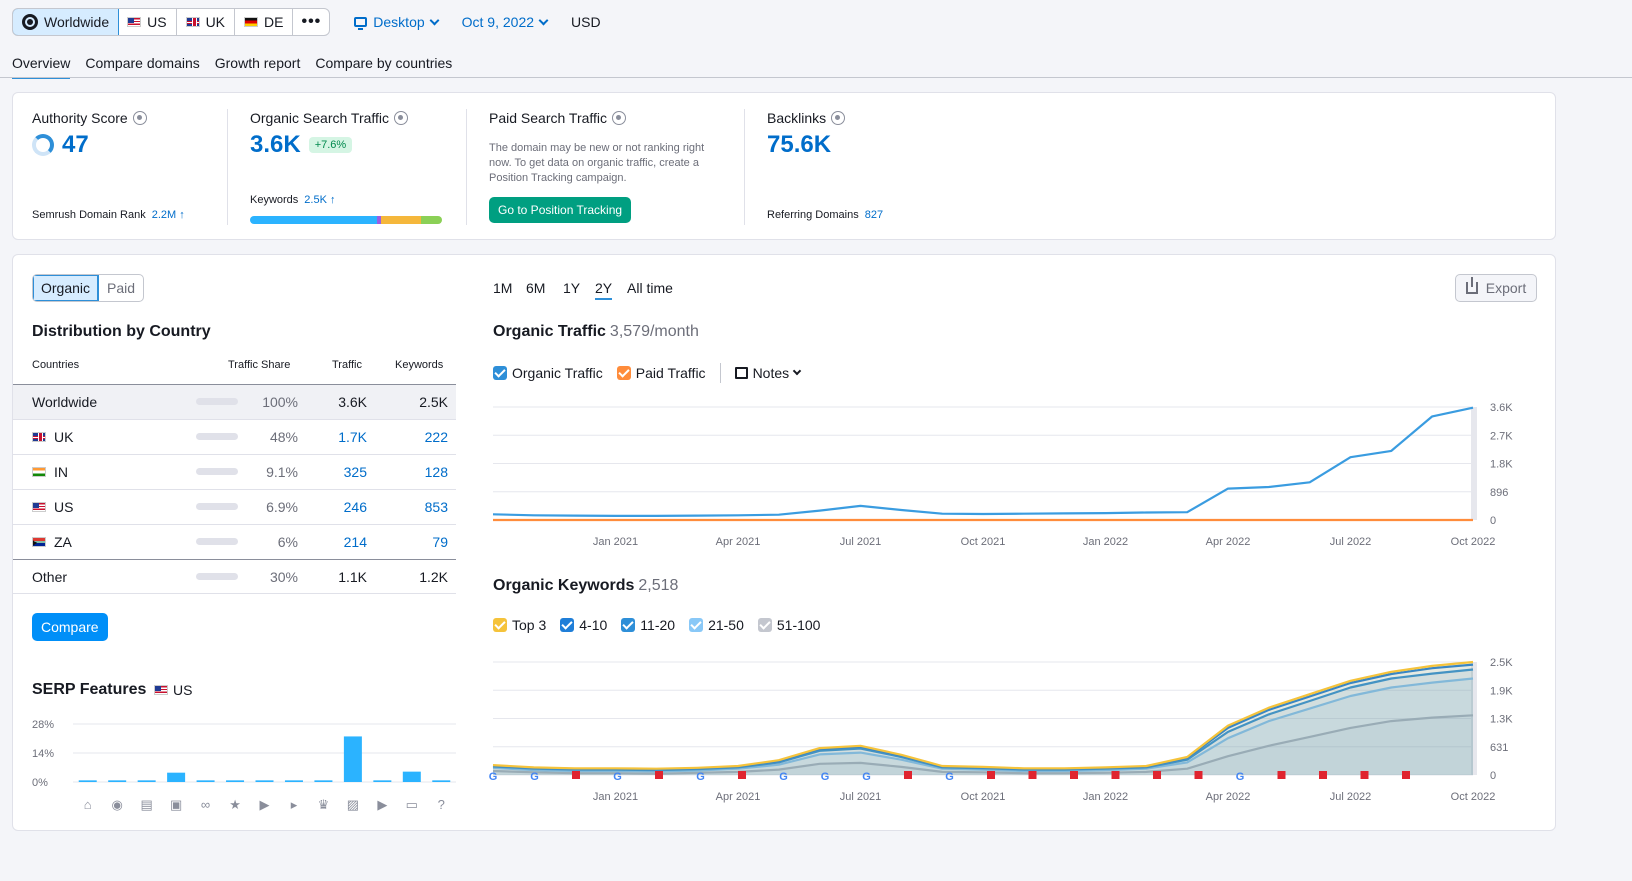 The height and width of the screenshot is (881, 1632). What do you see at coordinates (1105, 797) in the screenshot?
I see `x-tick-label: Jan 2022` at bounding box center [1105, 797].